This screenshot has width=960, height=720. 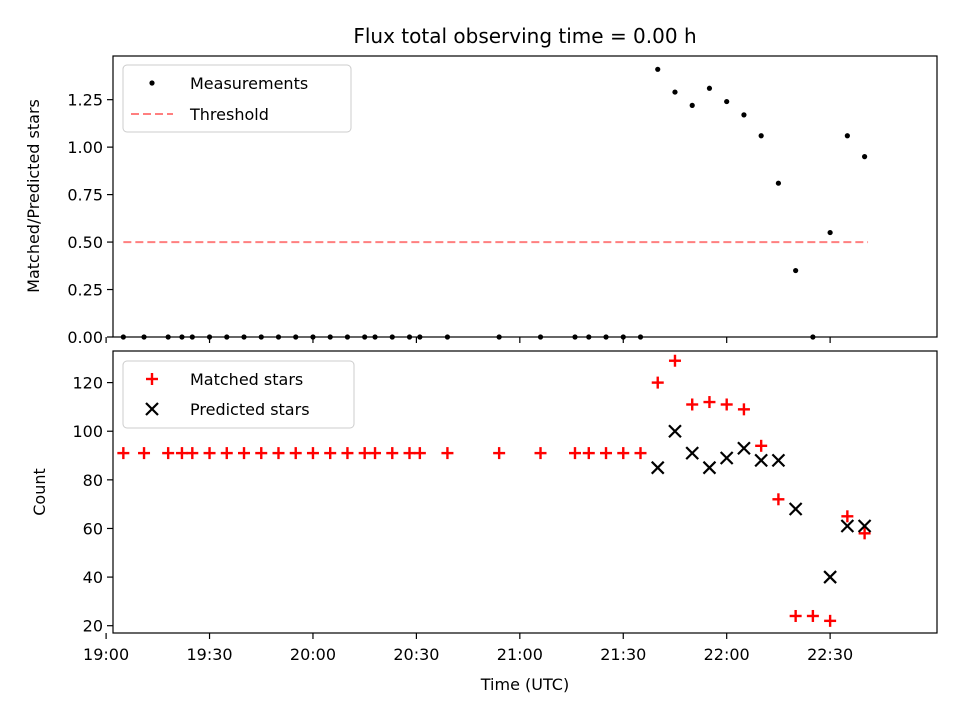 I want to click on legend-matched-label: Matched stars, so click(x=246, y=379).